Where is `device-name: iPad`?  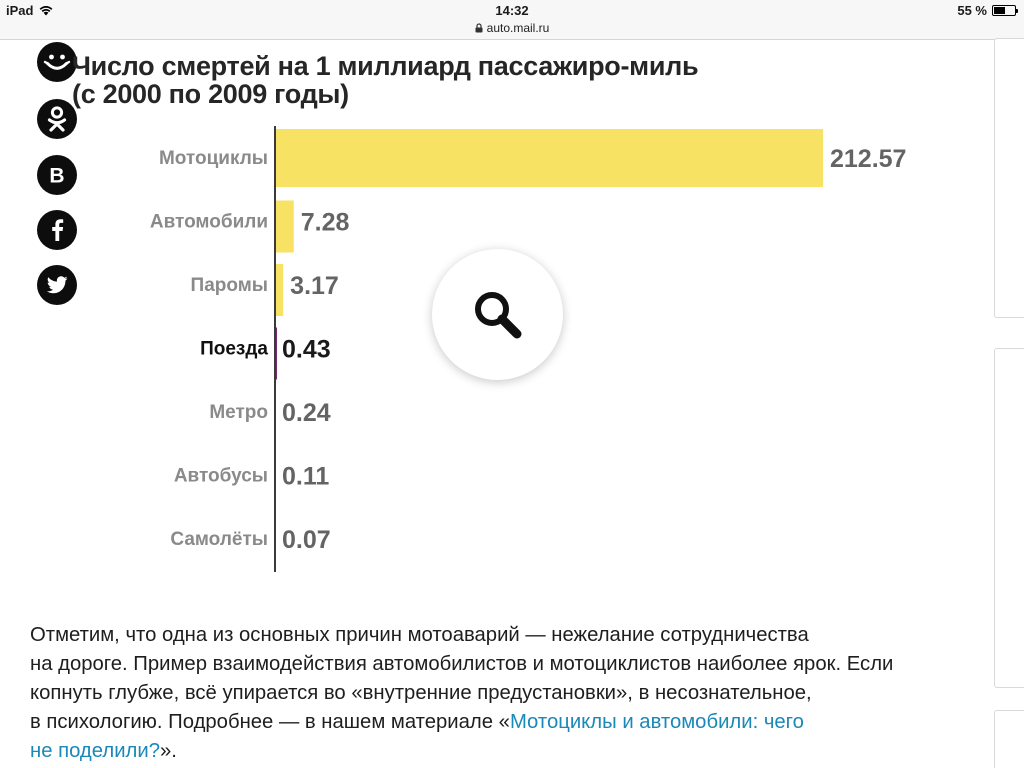
device-name: iPad is located at coordinates (20, 10).